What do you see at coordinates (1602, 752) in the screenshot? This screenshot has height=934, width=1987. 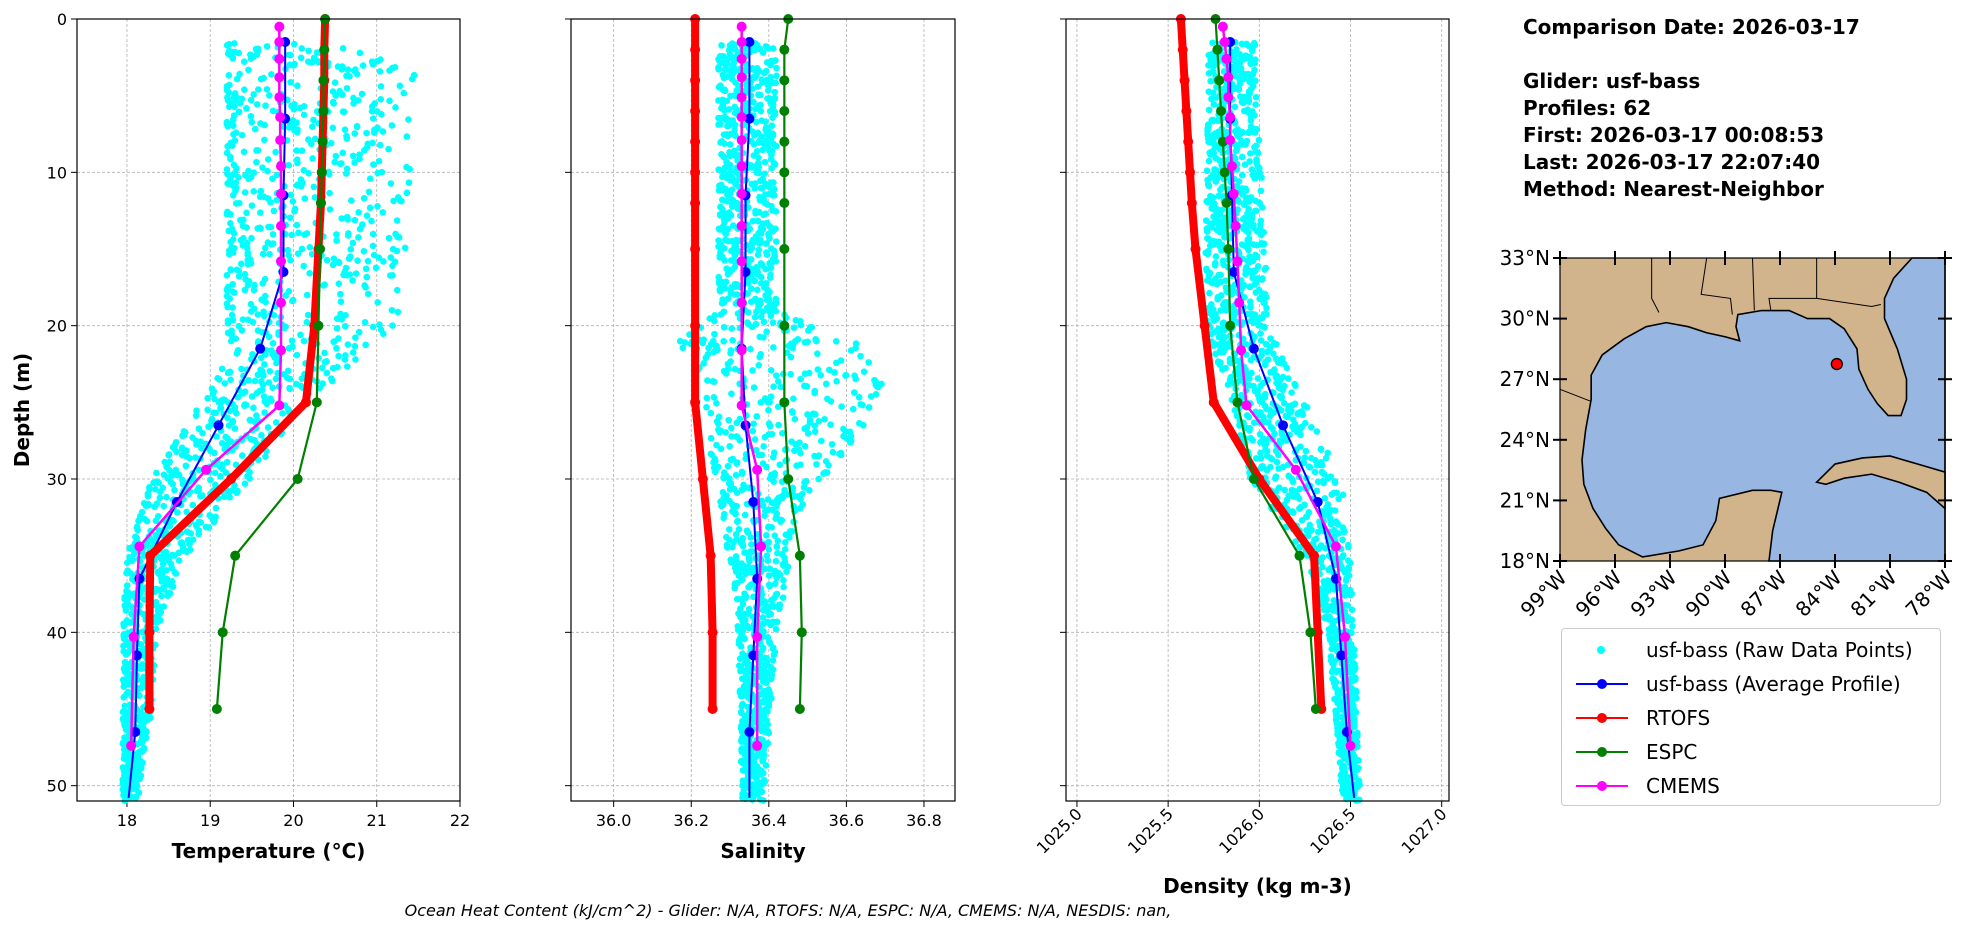 I see `line-marker-icon` at bounding box center [1602, 752].